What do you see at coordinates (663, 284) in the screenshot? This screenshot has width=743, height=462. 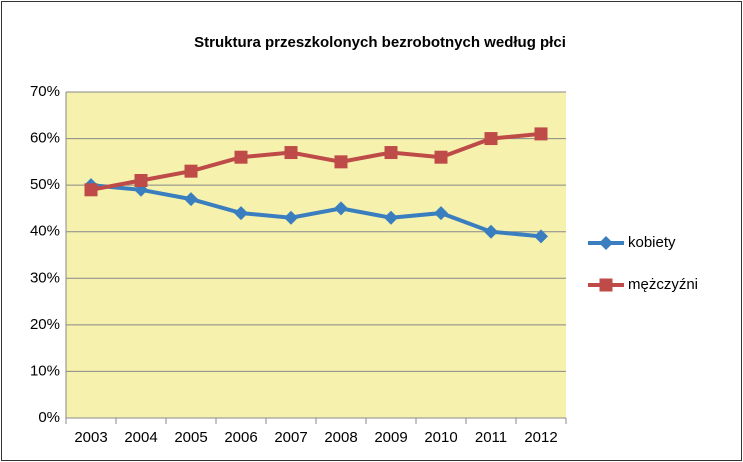 I see `legend-label: mężczyźni` at bounding box center [663, 284].